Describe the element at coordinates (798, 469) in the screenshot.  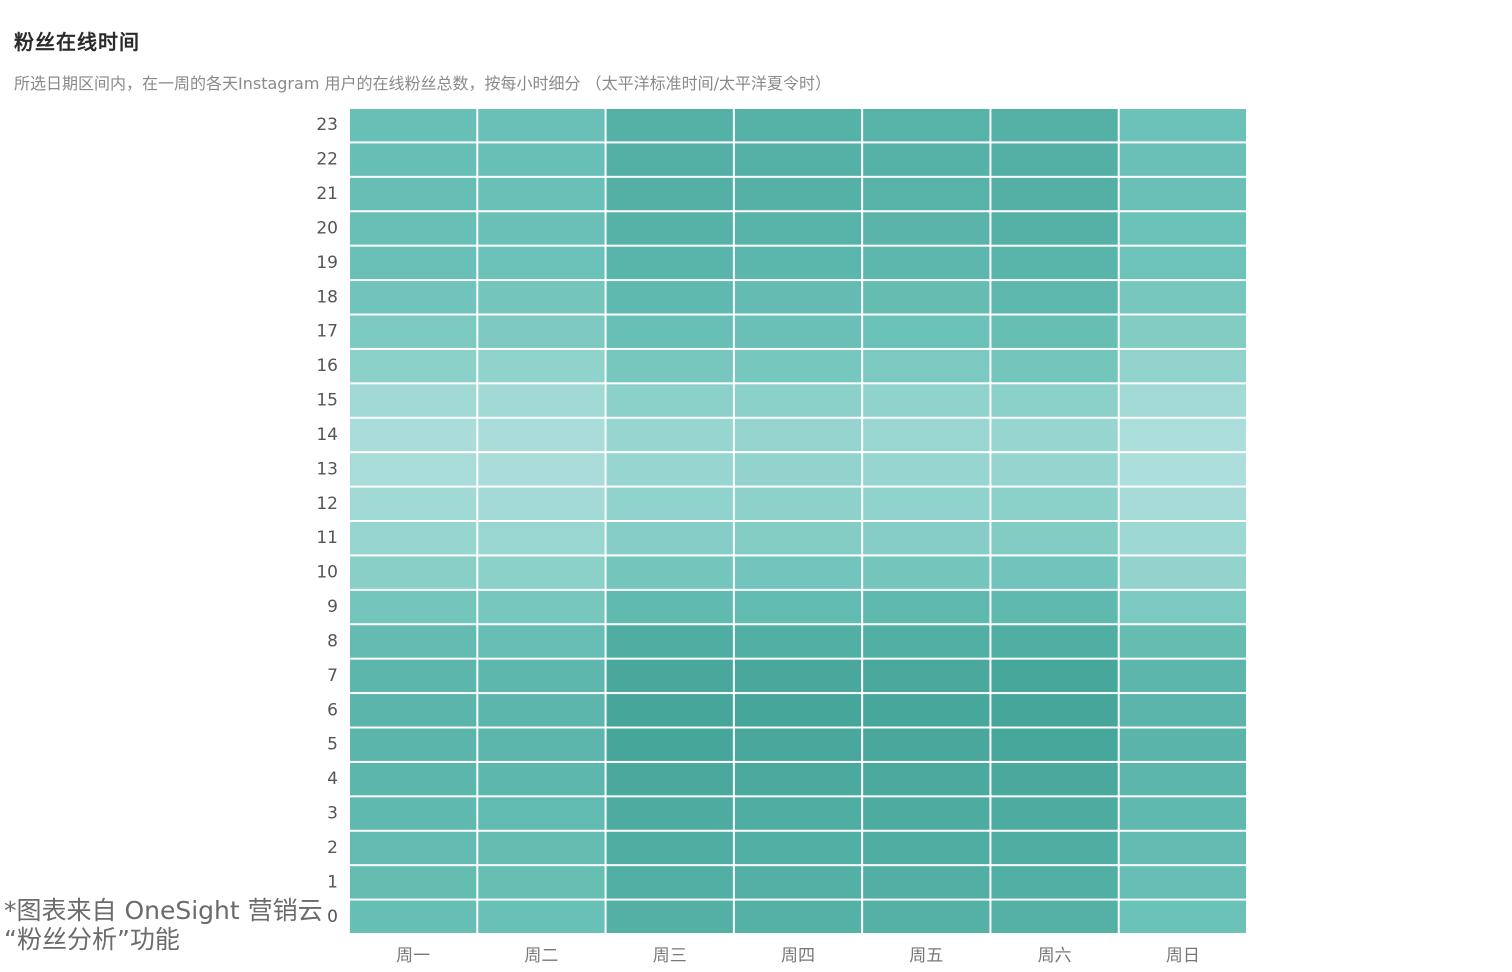
I see `heatmap-cell-周四-13` at that location.